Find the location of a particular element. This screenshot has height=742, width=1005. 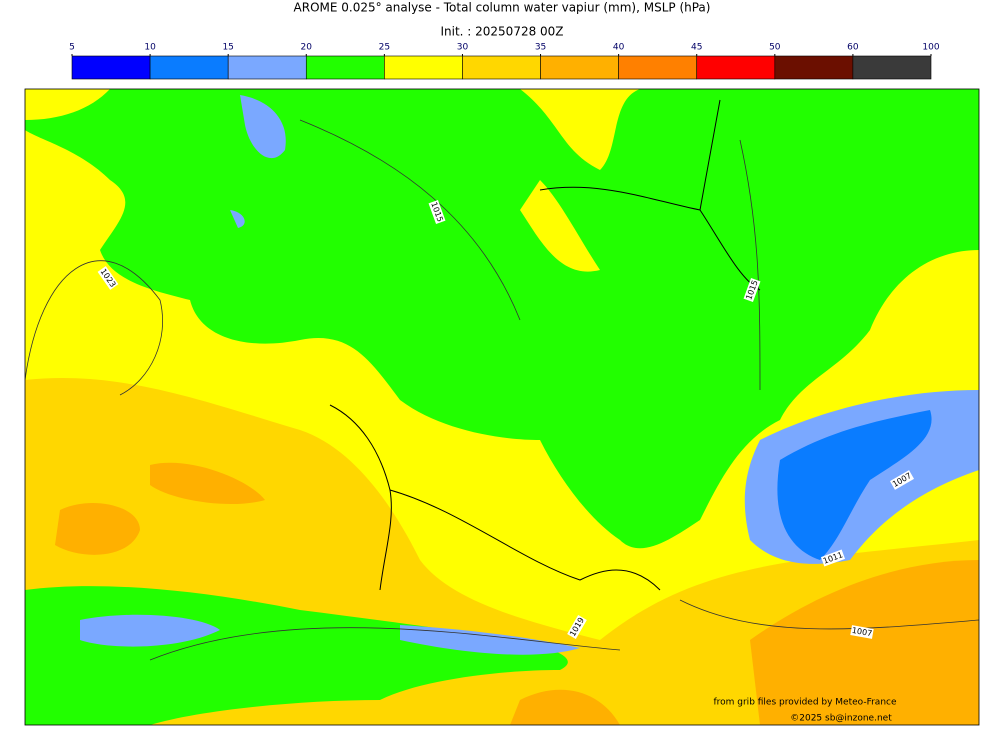

colorbar-tick-label: 50 is located at coordinates (775, 48).